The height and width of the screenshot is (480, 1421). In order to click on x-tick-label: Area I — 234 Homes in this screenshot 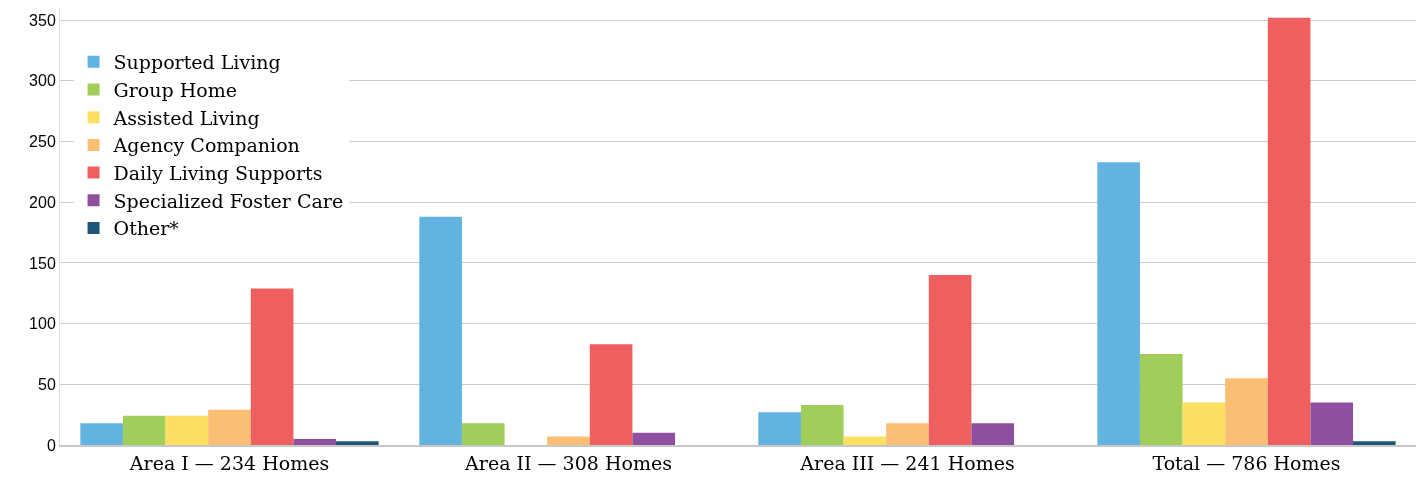, I will do `click(229, 462)`.